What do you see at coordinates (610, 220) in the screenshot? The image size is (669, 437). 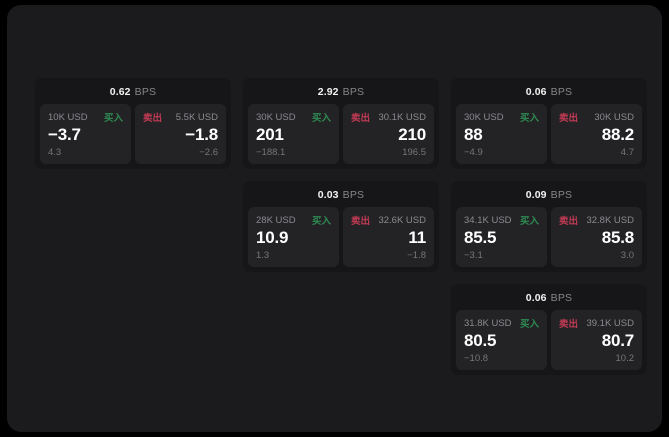 I see `sell-size-label: 32.8K USD` at bounding box center [610, 220].